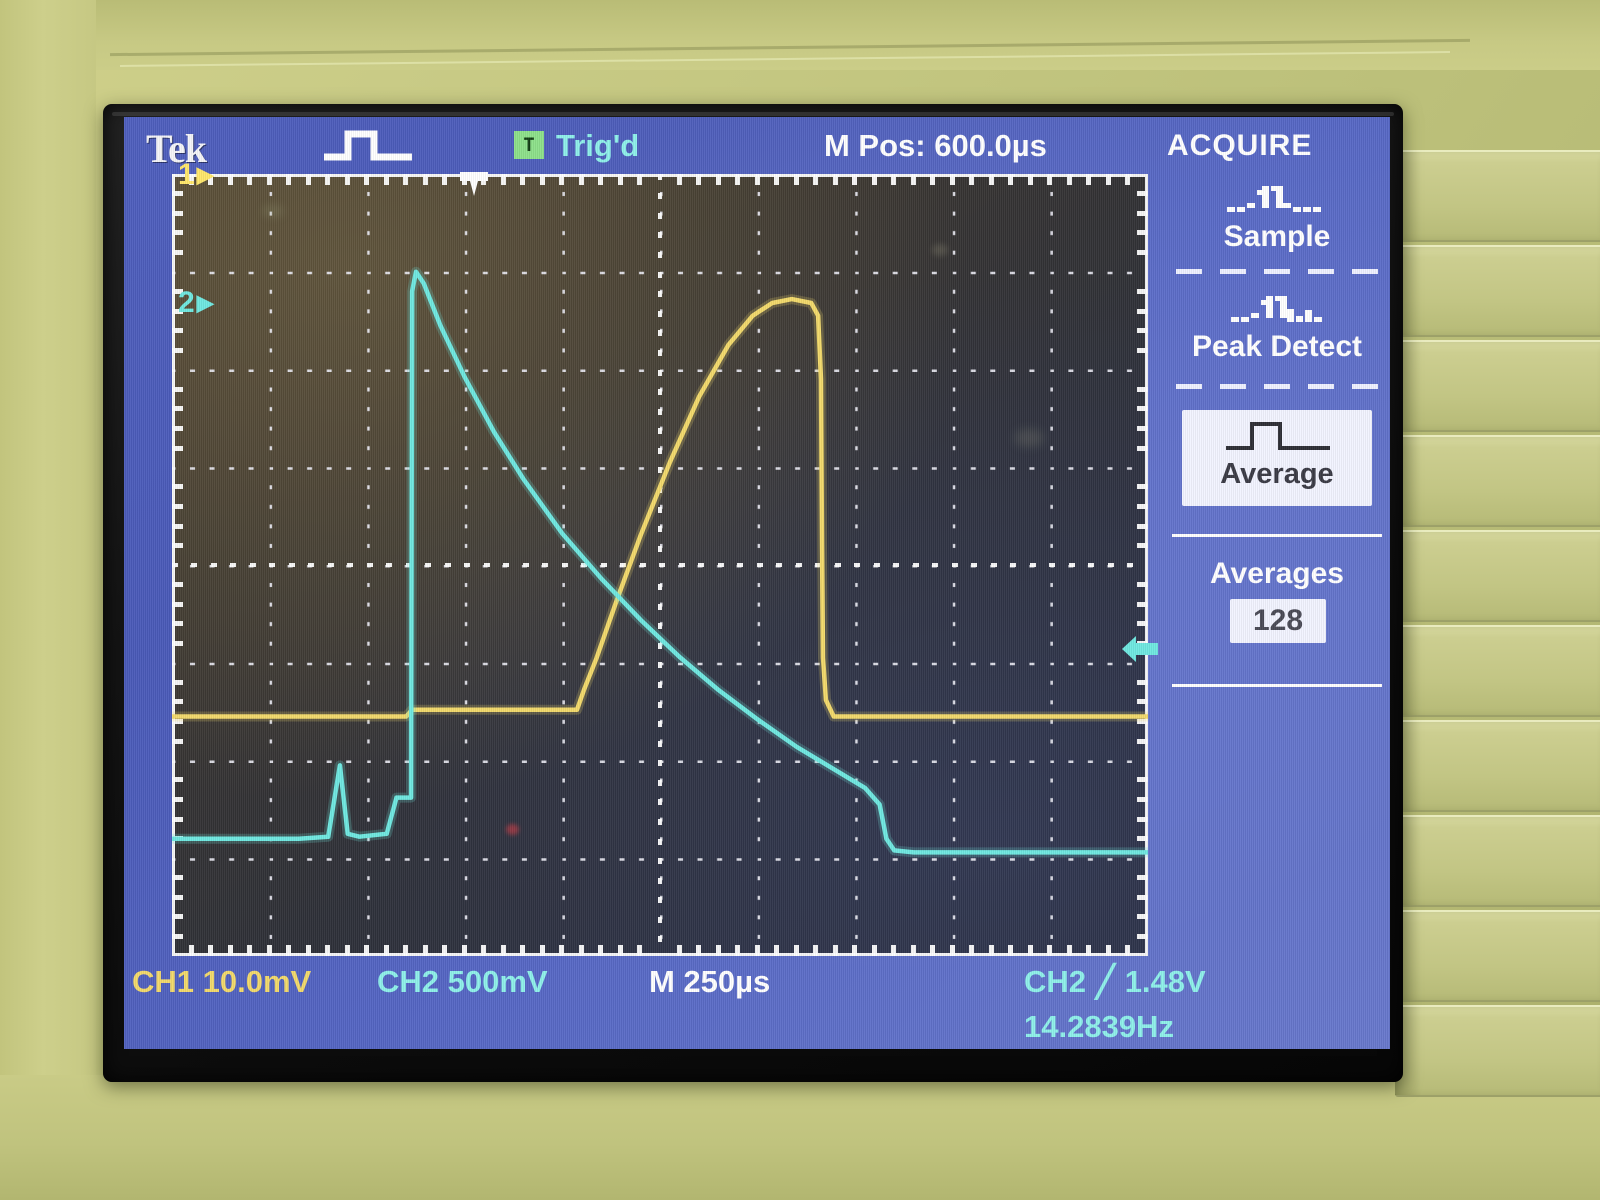 Image resolution: width=1600 pixels, height=1200 pixels. I want to click on menu-item-average: Average, so click(1277, 458).